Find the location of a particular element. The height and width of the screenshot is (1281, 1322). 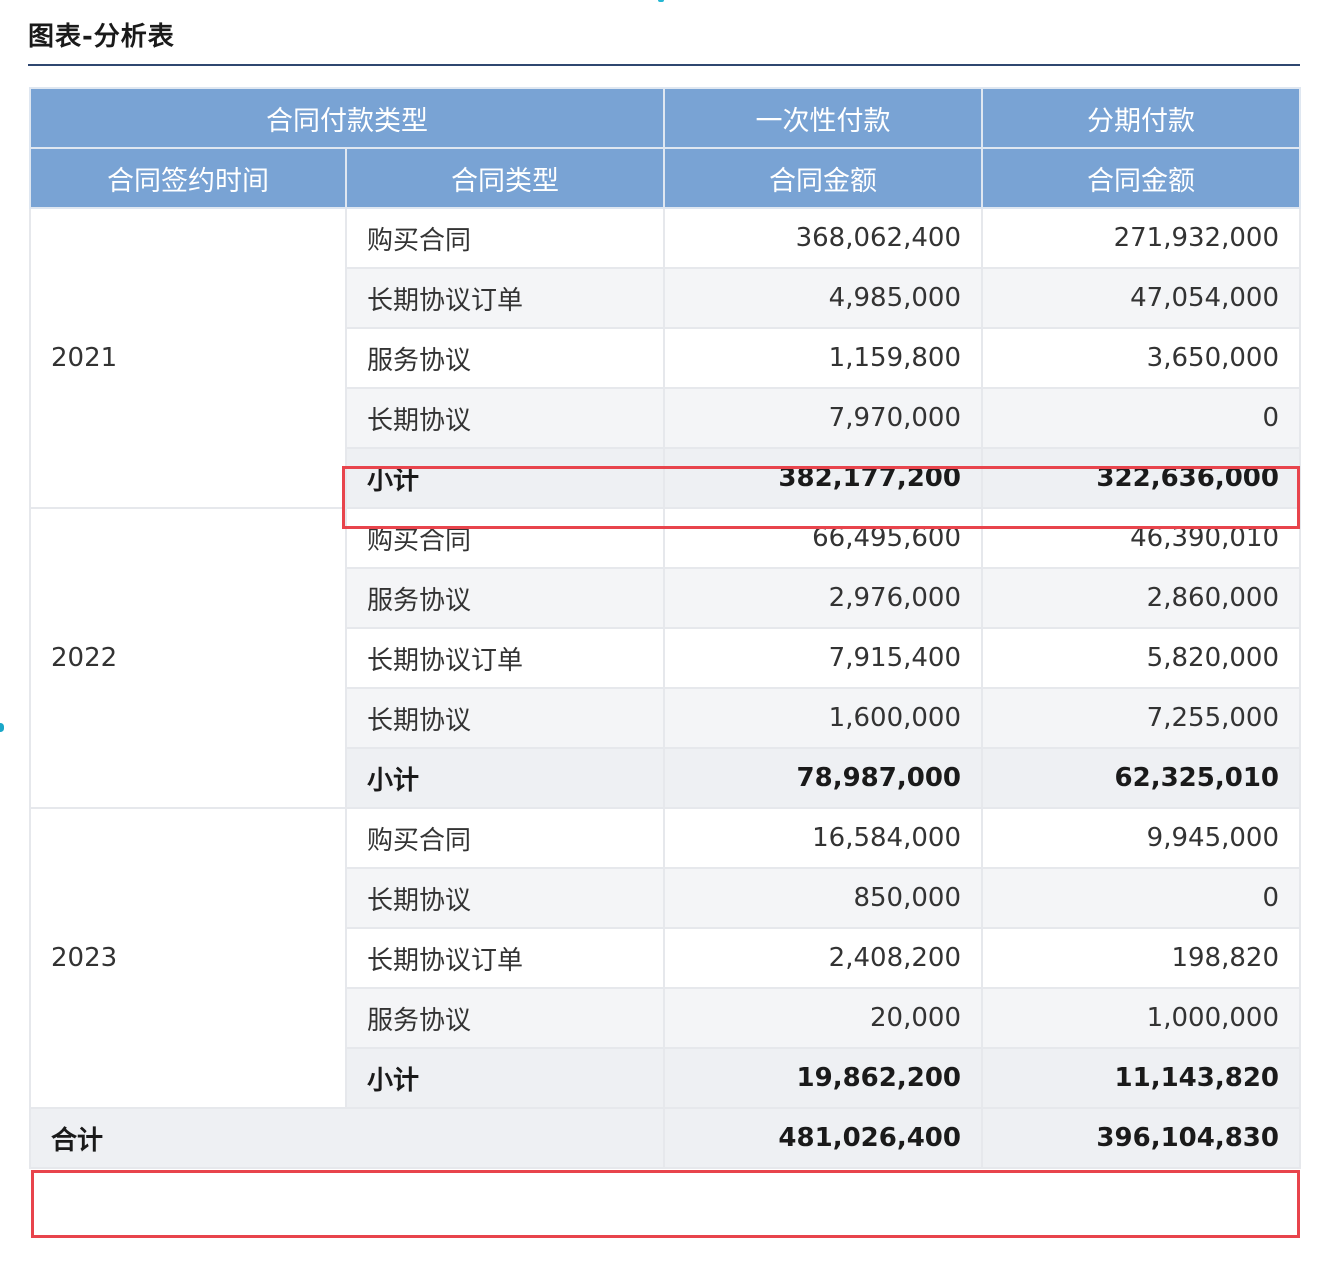

subtotal-install: 62,325,010 is located at coordinates (1141, 778).